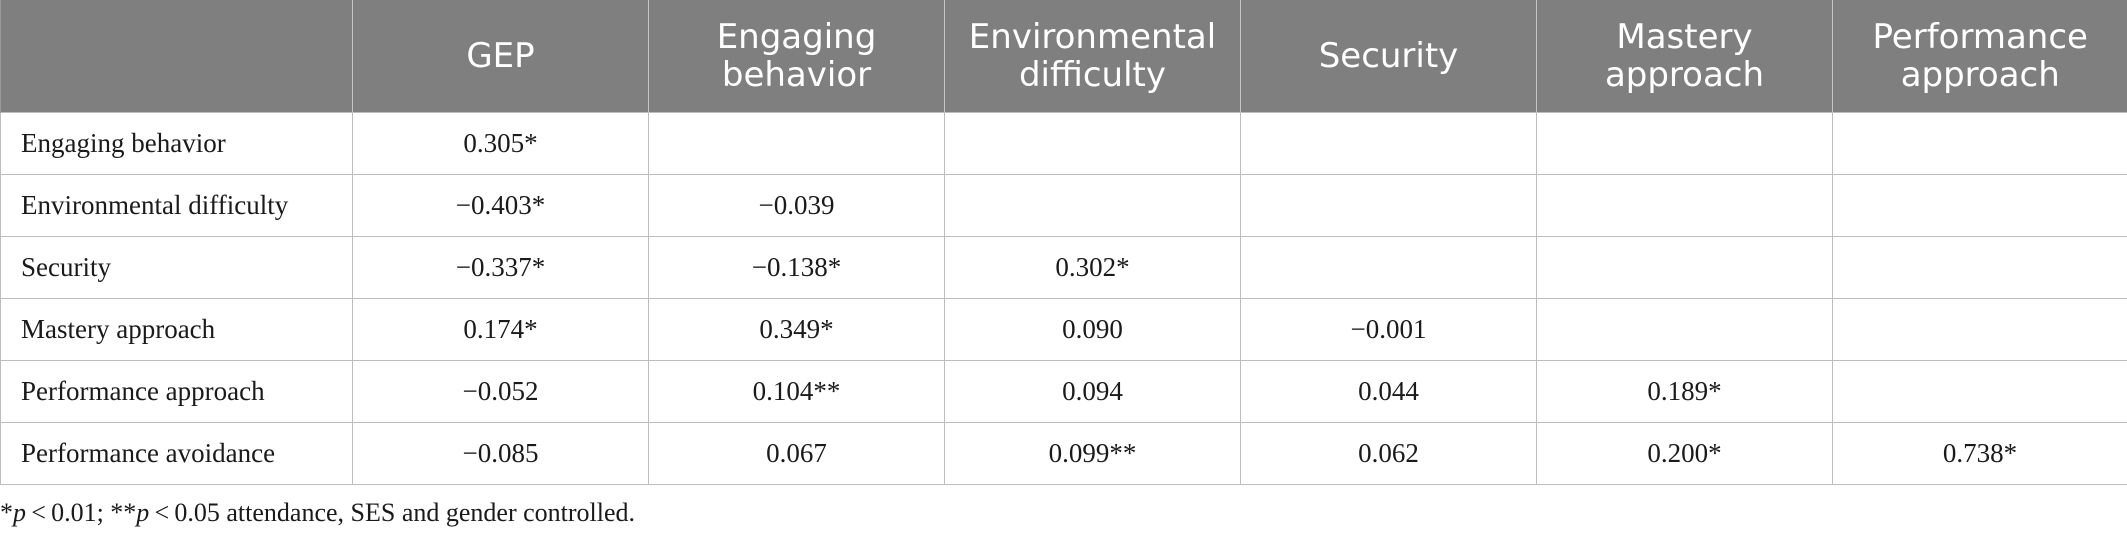 This screenshot has height=541, width=2127. I want to click on table-row: Environmental difficulty −0.403* −0.039, so click(1063, 205).